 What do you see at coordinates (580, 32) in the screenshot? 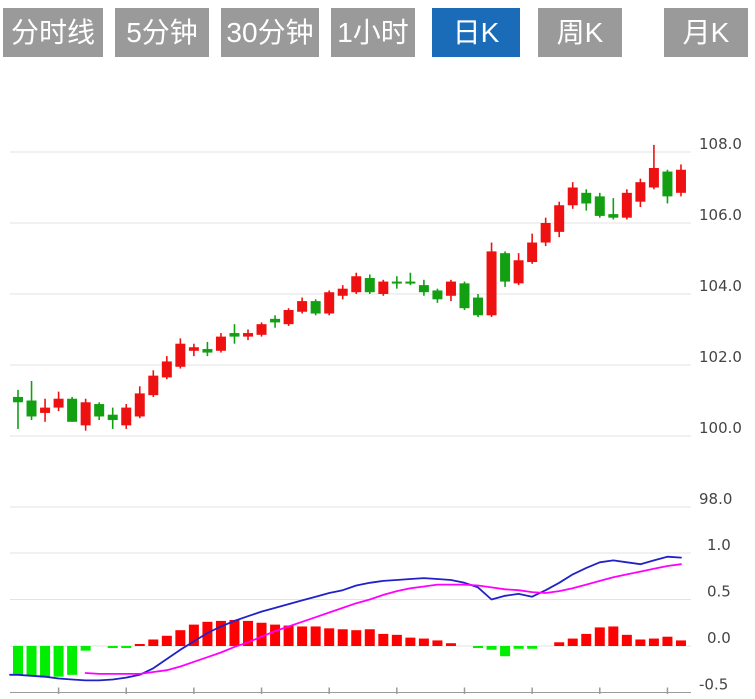
I see `tab-weekly-k: 周K` at bounding box center [580, 32].